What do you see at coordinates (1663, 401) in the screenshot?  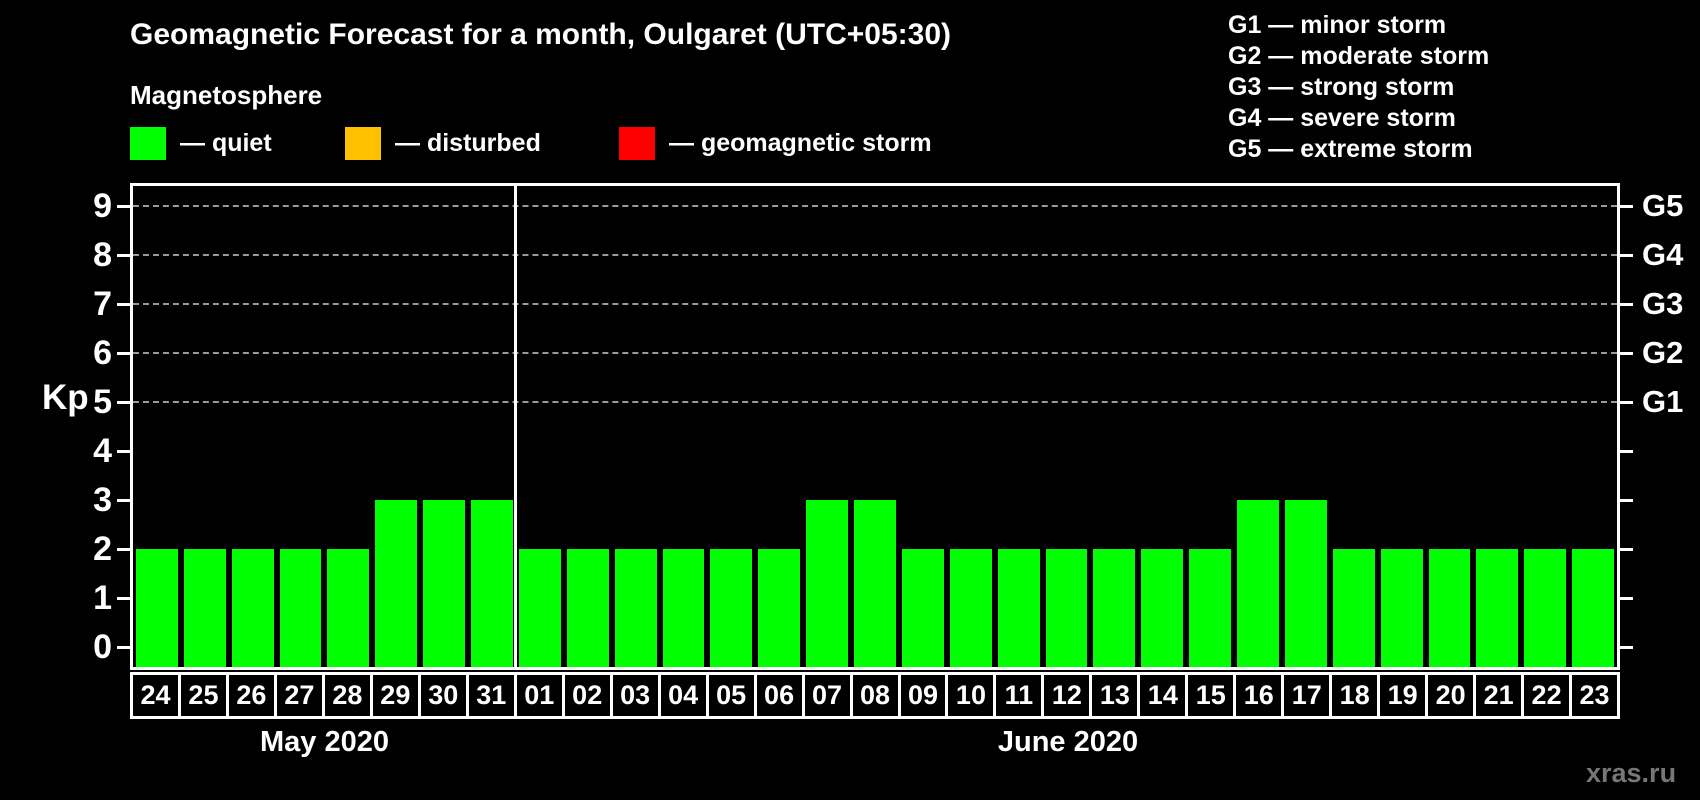 I see `right-axis-label-g1: G1` at bounding box center [1663, 401].